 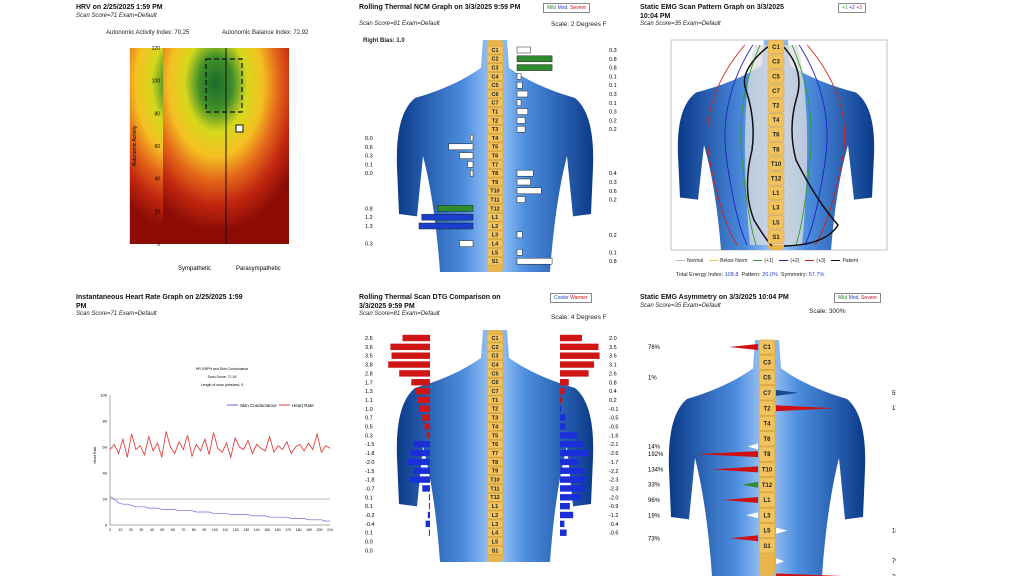 I want to click on vertebra-label: T9, so click(x=495, y=472).